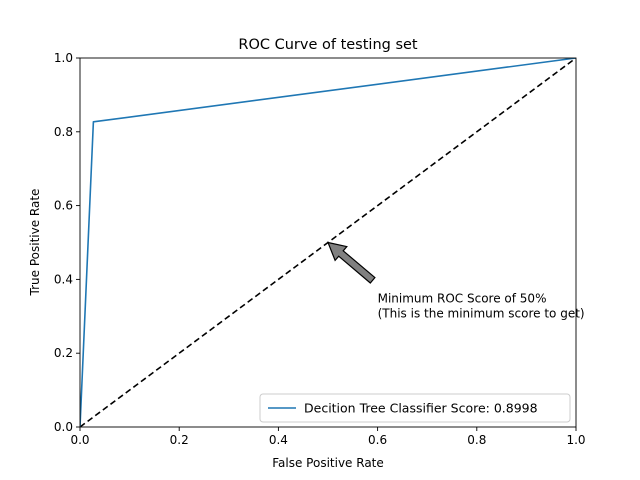  I want to click on legend-box, so click(415, 408).